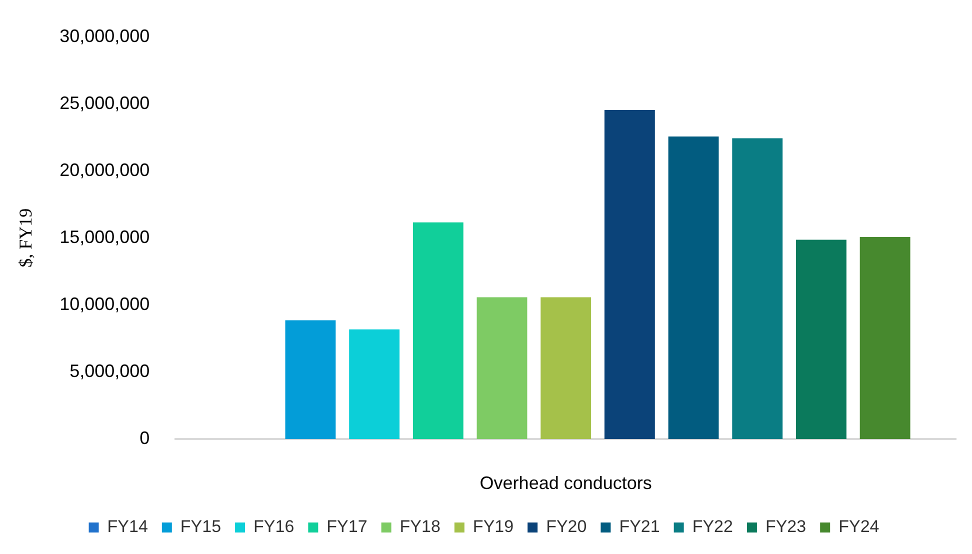  I want to click on legend-label: FY17, so click(347, 526).